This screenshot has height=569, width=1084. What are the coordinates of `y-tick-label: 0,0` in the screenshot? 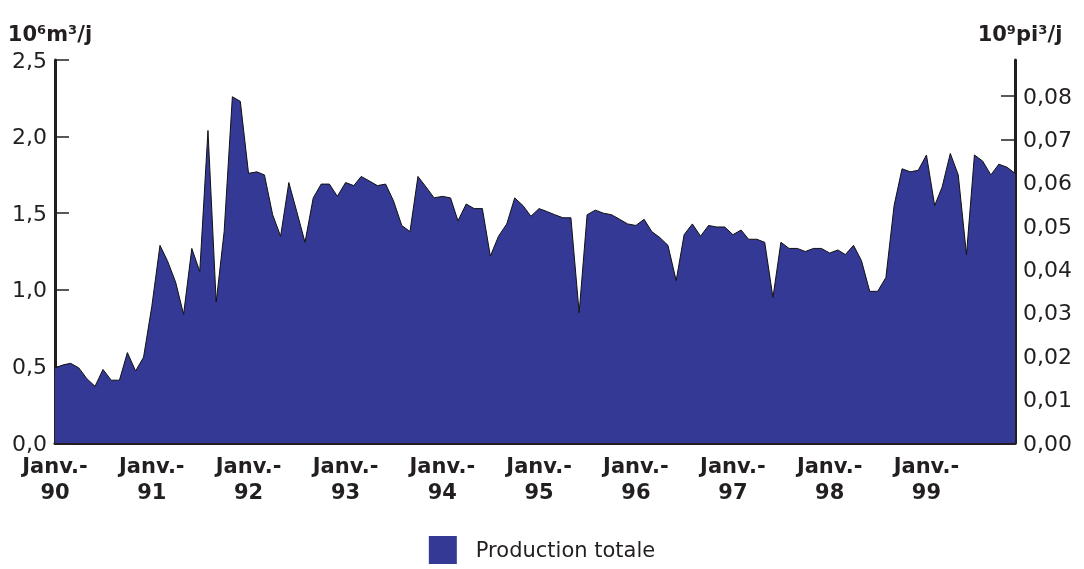 It's located at (29, 443).